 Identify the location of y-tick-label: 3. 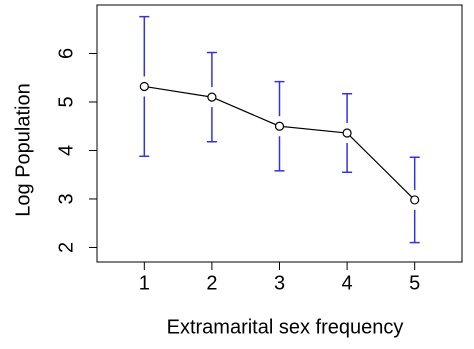
(66, 198).